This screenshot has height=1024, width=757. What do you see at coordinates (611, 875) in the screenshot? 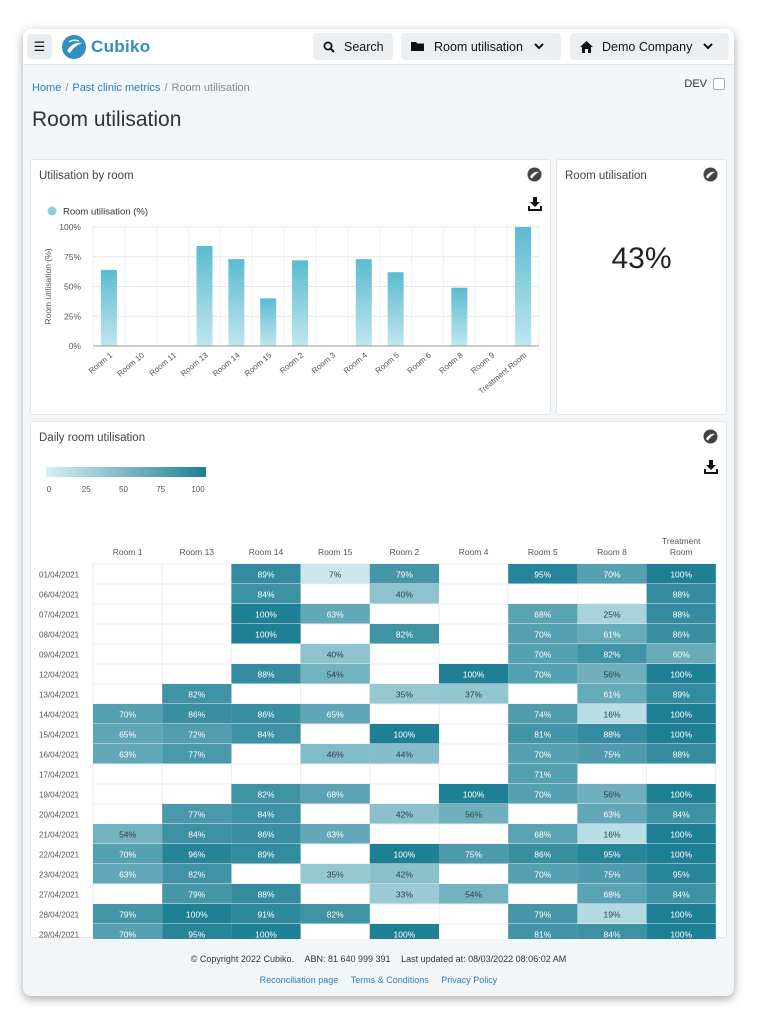
I see `heat-cell-label: 75%` at bounding box center [611, 875].